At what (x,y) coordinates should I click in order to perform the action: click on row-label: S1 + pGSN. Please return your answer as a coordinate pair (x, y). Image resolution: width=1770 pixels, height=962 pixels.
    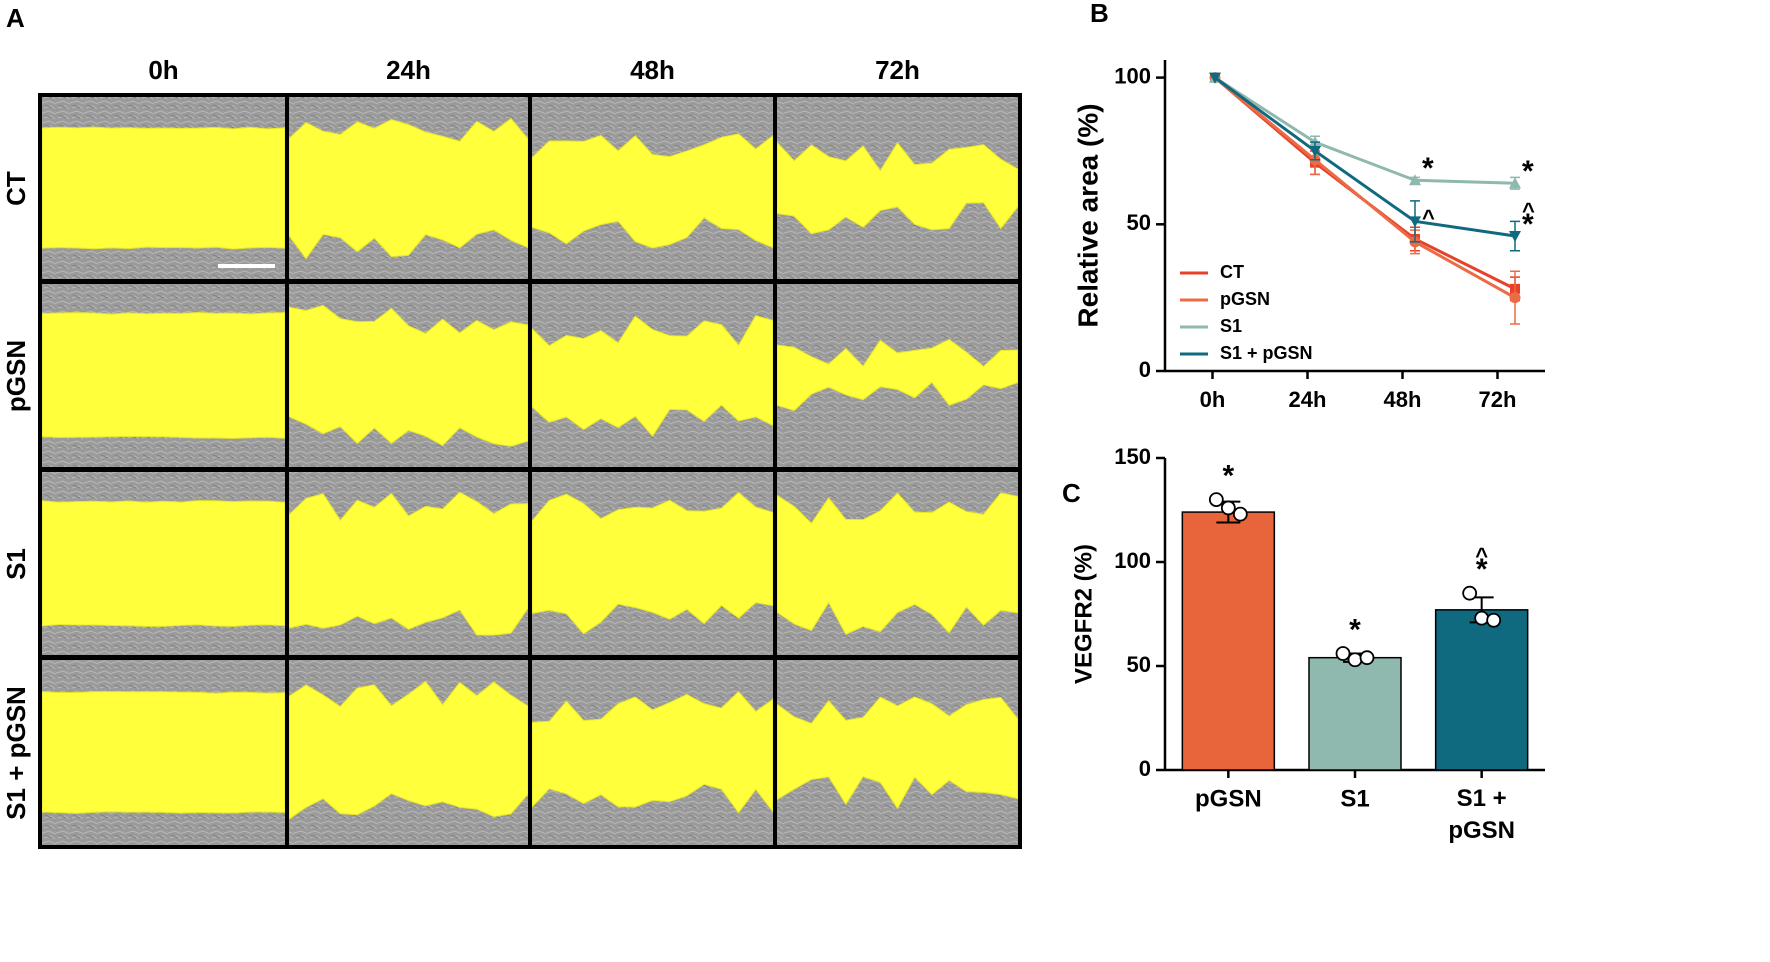
    Looking at the image, I should click on (16, 753).